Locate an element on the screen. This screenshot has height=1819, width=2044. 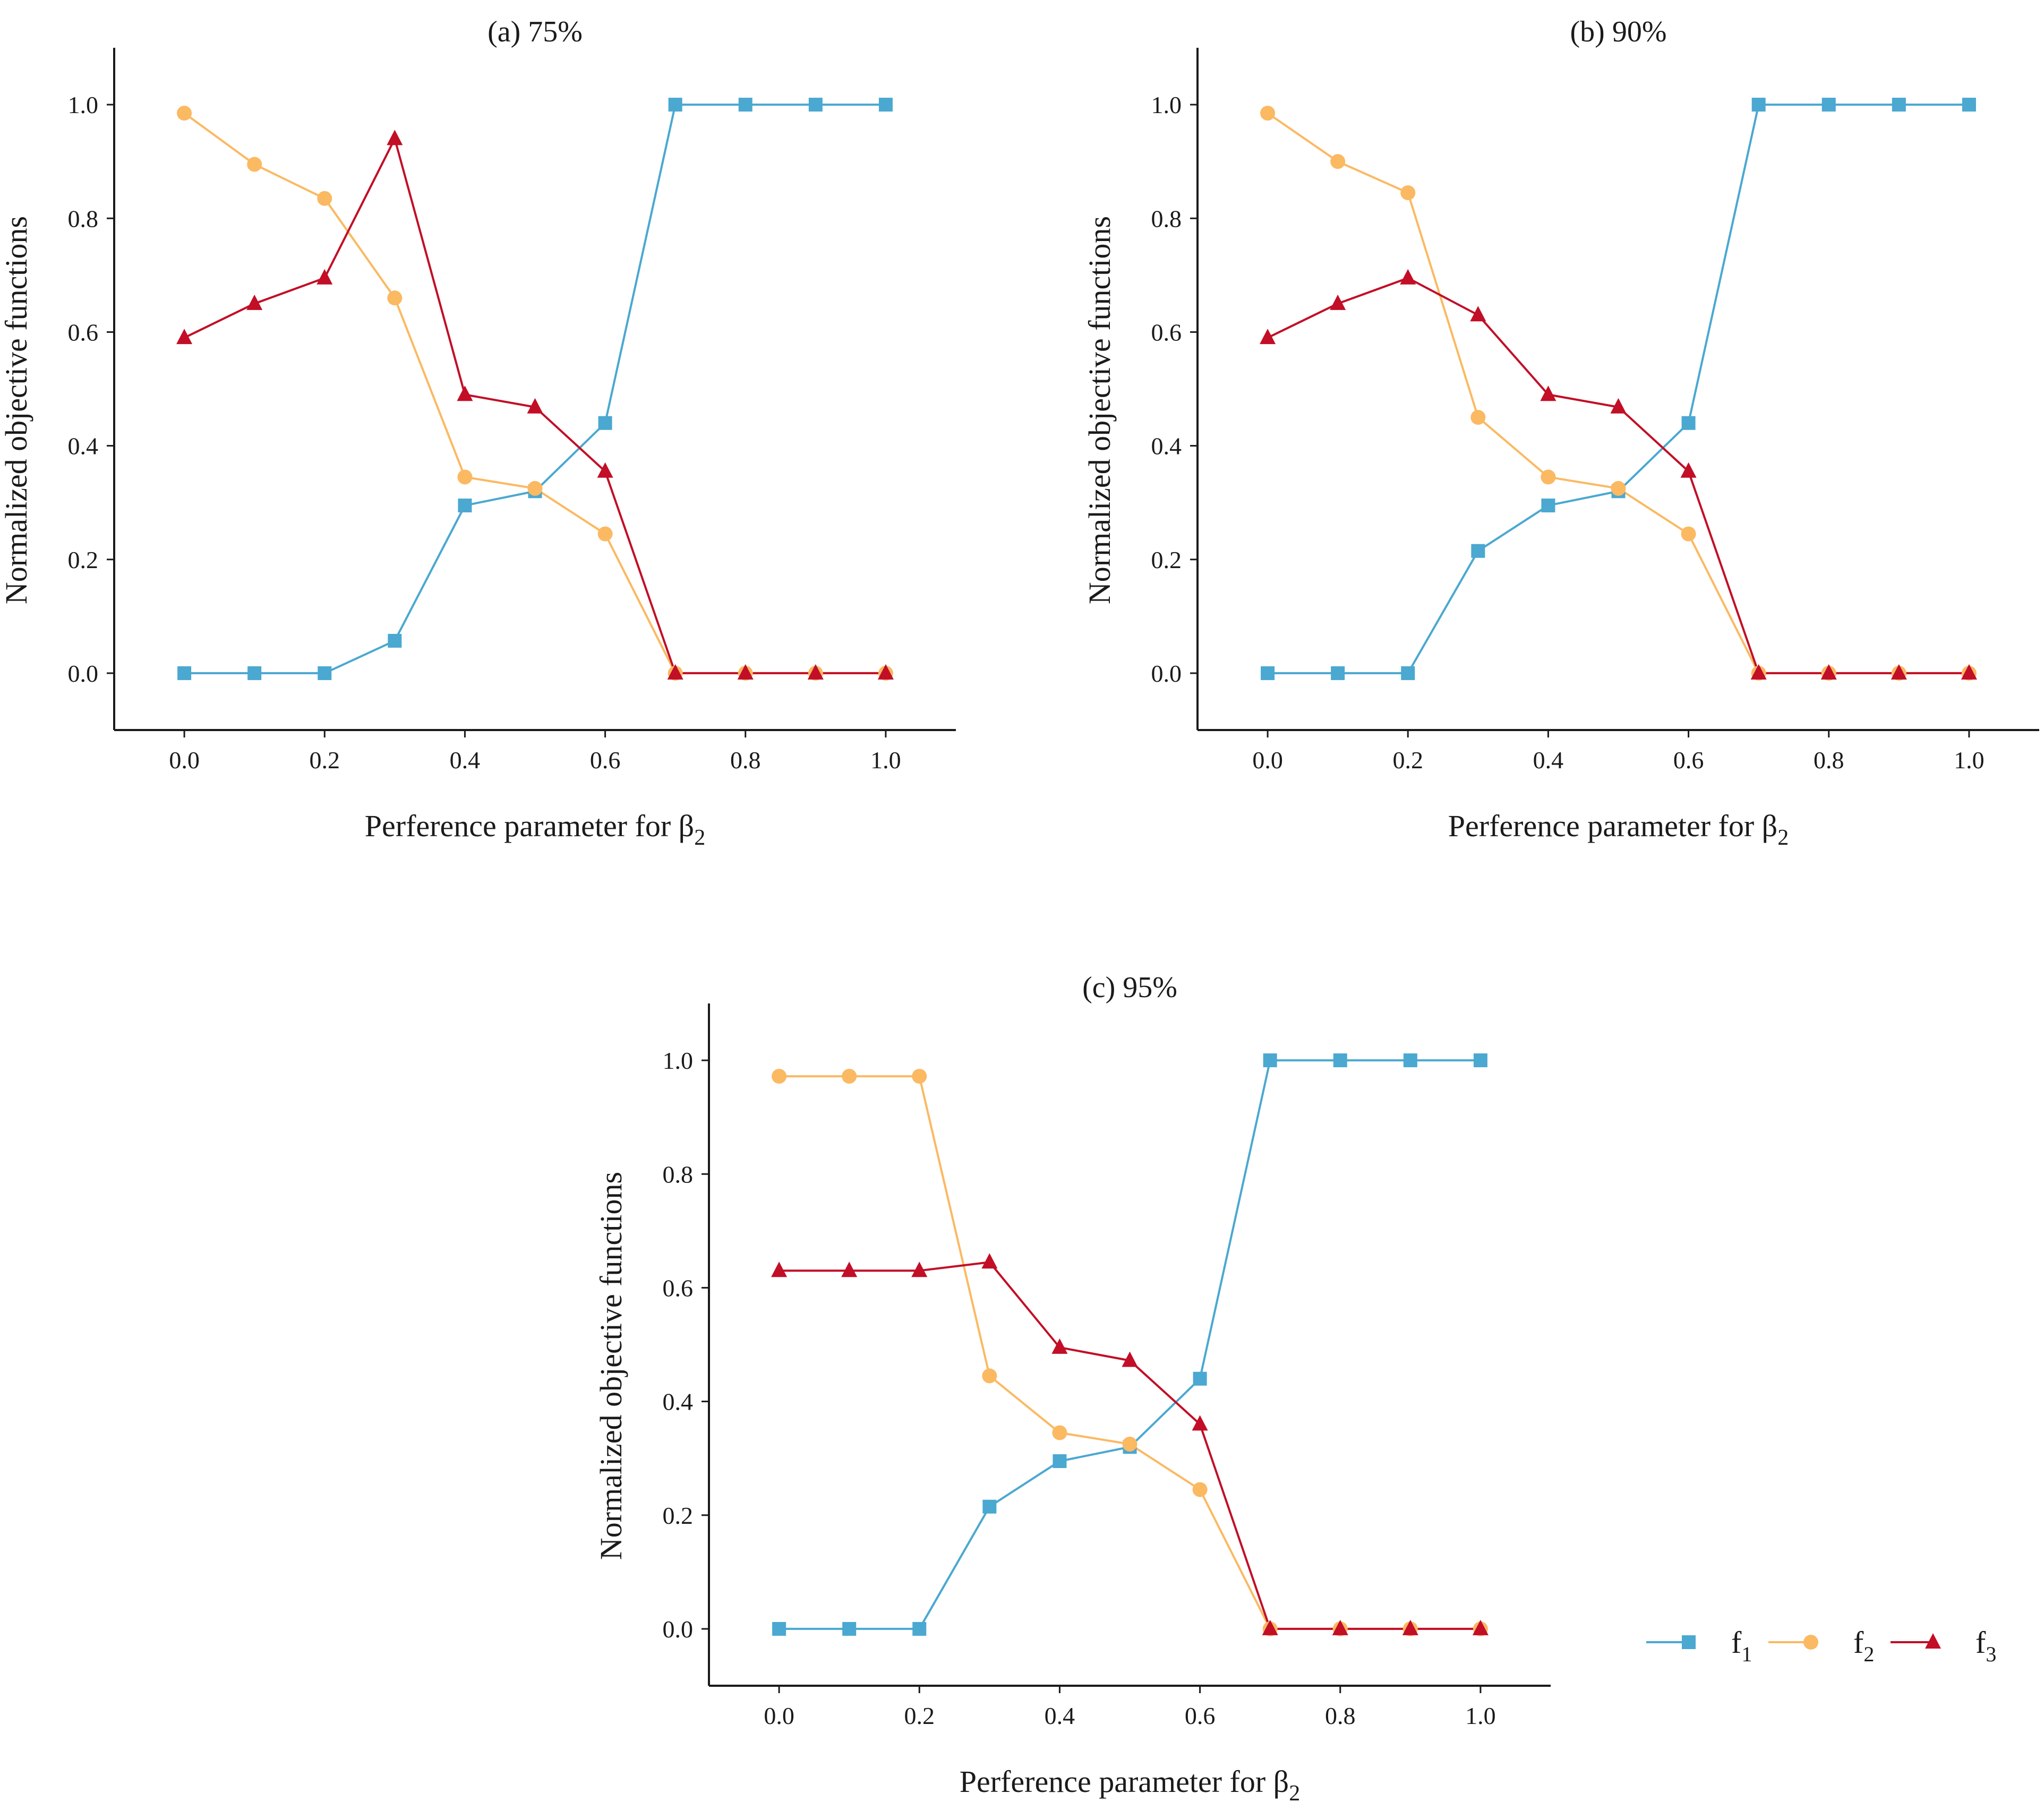
series-line-f2 is located at coordinates (534, 393).